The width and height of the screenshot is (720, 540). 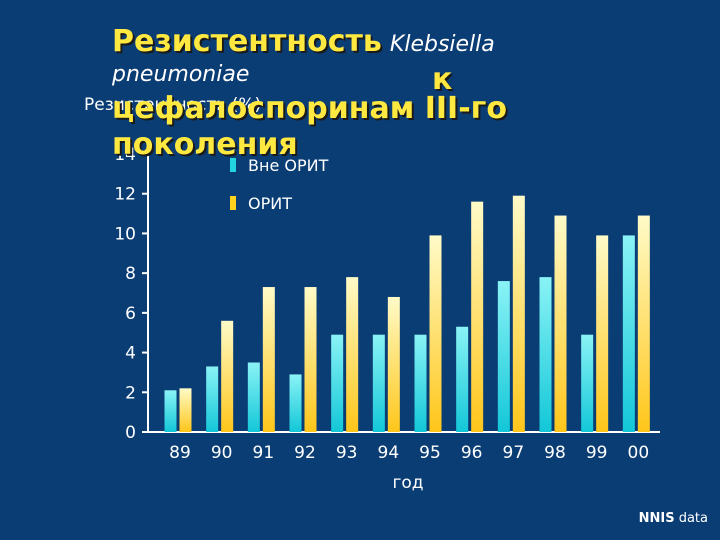 What do you see at coordinates (130, 274) in the screenshot?
I see `y-tick-label: 8` at bounding box center [130, 274].